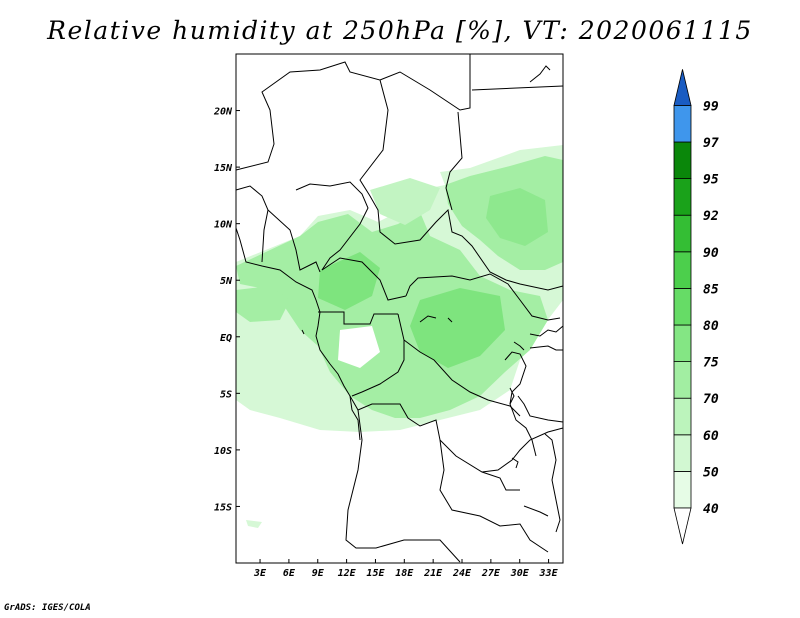  What do you see at coordinates (711, 289) in the screenshot?
I see `colorbar-label: 85` at bounding box center [711, 289].